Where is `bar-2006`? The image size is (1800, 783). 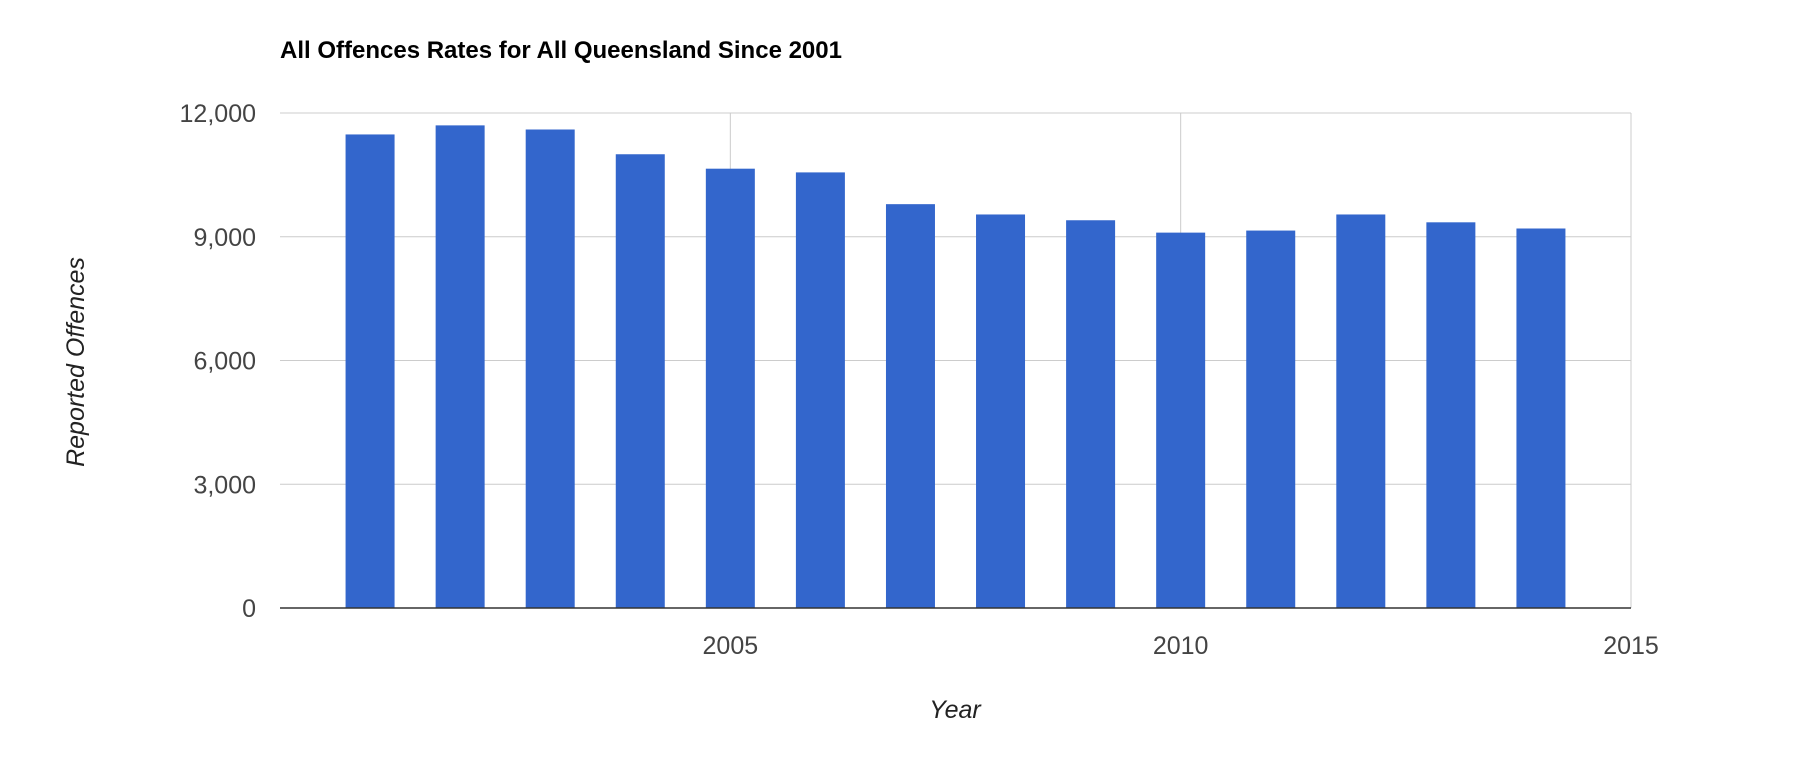 bar-2006 is located at coordinates (820, 390).